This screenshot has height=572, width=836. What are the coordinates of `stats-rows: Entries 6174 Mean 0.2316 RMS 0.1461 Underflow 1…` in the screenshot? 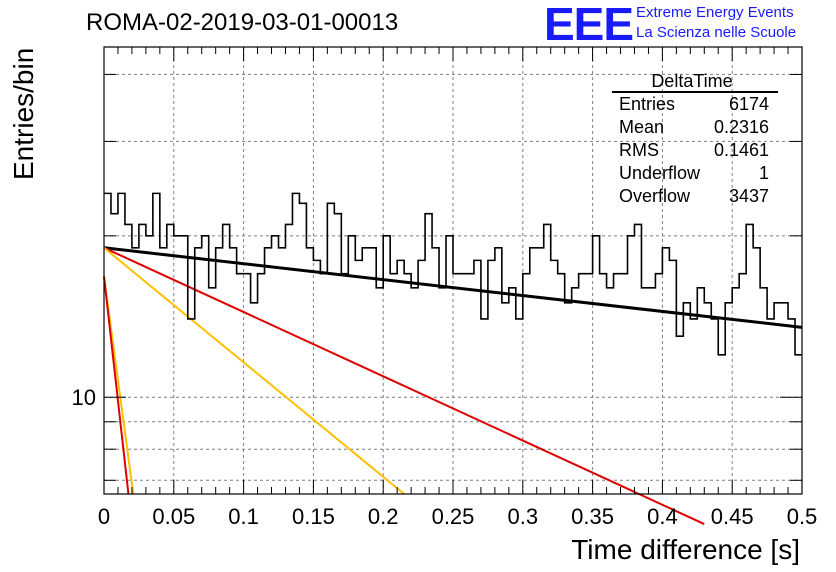 It's located at (694, 150).